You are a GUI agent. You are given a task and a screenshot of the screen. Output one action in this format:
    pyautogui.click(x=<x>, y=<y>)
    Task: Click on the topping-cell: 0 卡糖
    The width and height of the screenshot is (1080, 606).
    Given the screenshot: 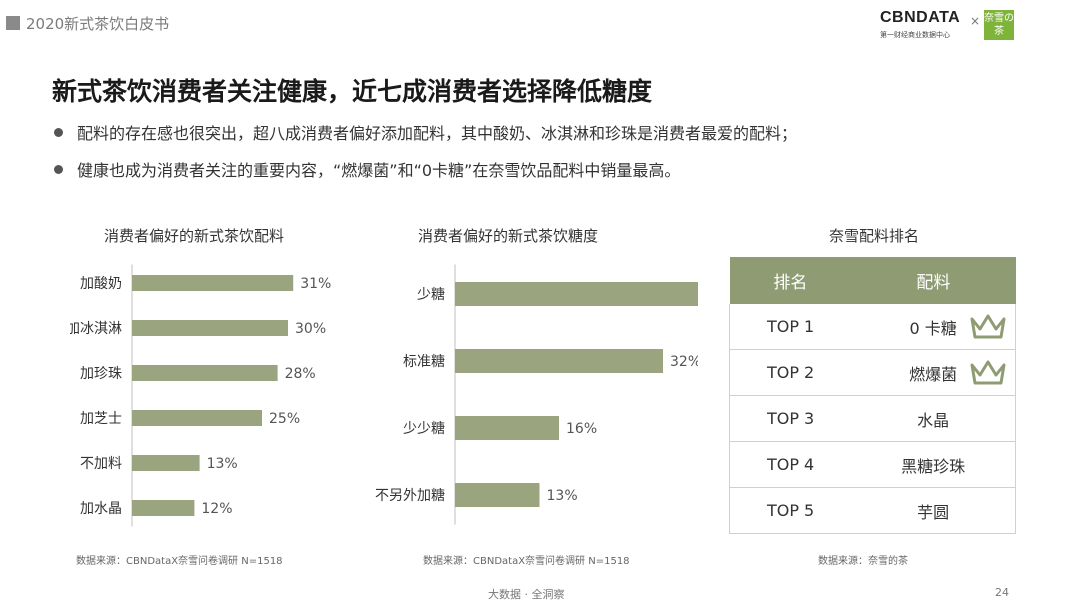 What is the action you would take?
    pyautogui.click(x=934, y=327)
    